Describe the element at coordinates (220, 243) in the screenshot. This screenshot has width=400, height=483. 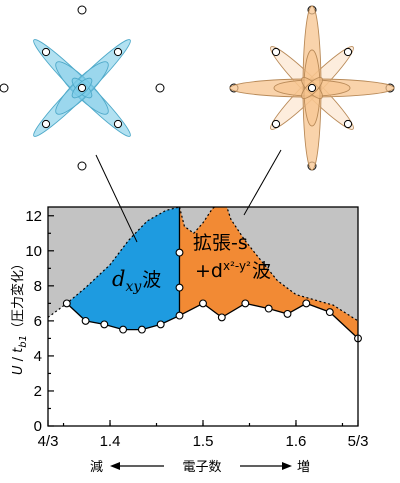
I see `ext-s-region-label-line1: 拡張-s` at that location.